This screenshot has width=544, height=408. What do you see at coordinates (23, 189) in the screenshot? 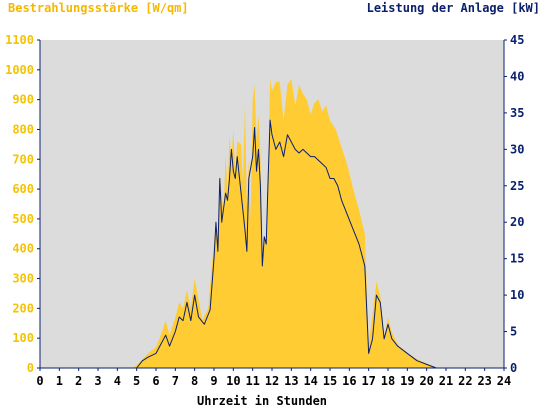
I see `left-tick-label: 600` at bounding box center [23, 189].